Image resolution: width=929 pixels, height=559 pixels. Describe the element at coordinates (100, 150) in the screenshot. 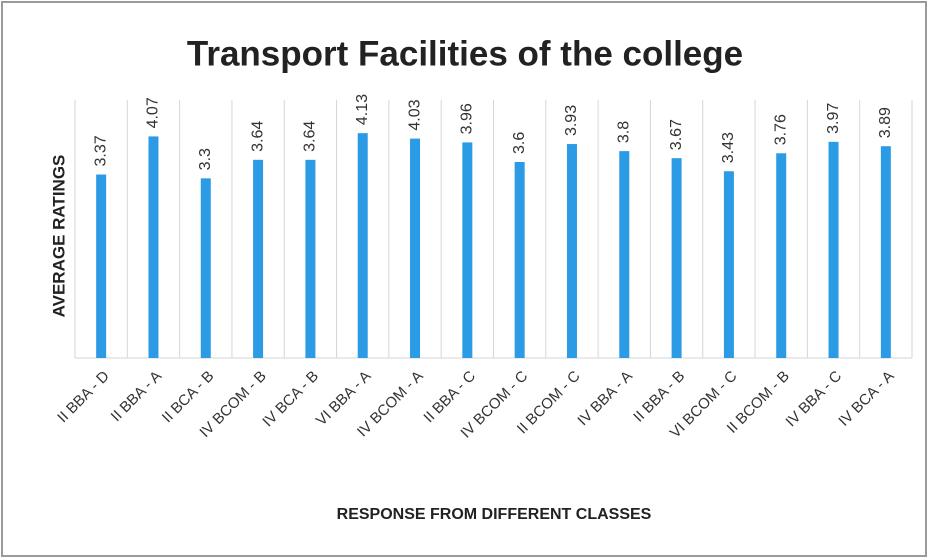

I see `value-label: 3.37` at that location.